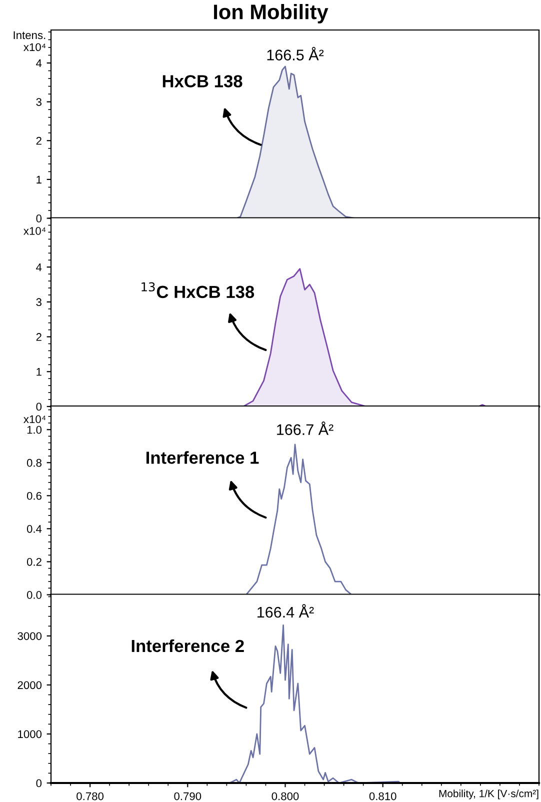 The image size is (541, 802). What do you see at coordinates (34, 528) in the screenshot?
I see `y-tick-label: 0.4` at bounding box center [34, 528].